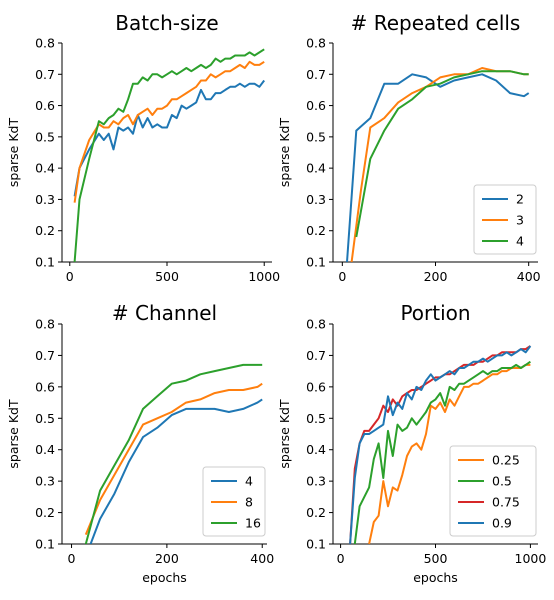 This screenshot has width=554, height=600. Describe the element at coordinates (164, 313) in the screenshot. I see `chart-title: # Channel` at that location.